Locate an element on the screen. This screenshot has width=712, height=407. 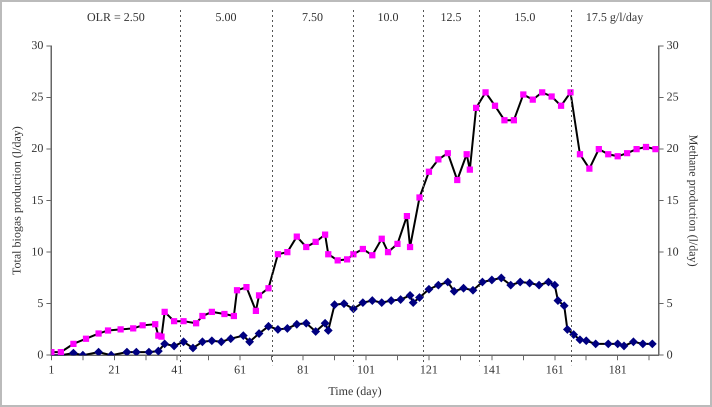
y2-tick-label: 15 is located at coordinates (672, 199).